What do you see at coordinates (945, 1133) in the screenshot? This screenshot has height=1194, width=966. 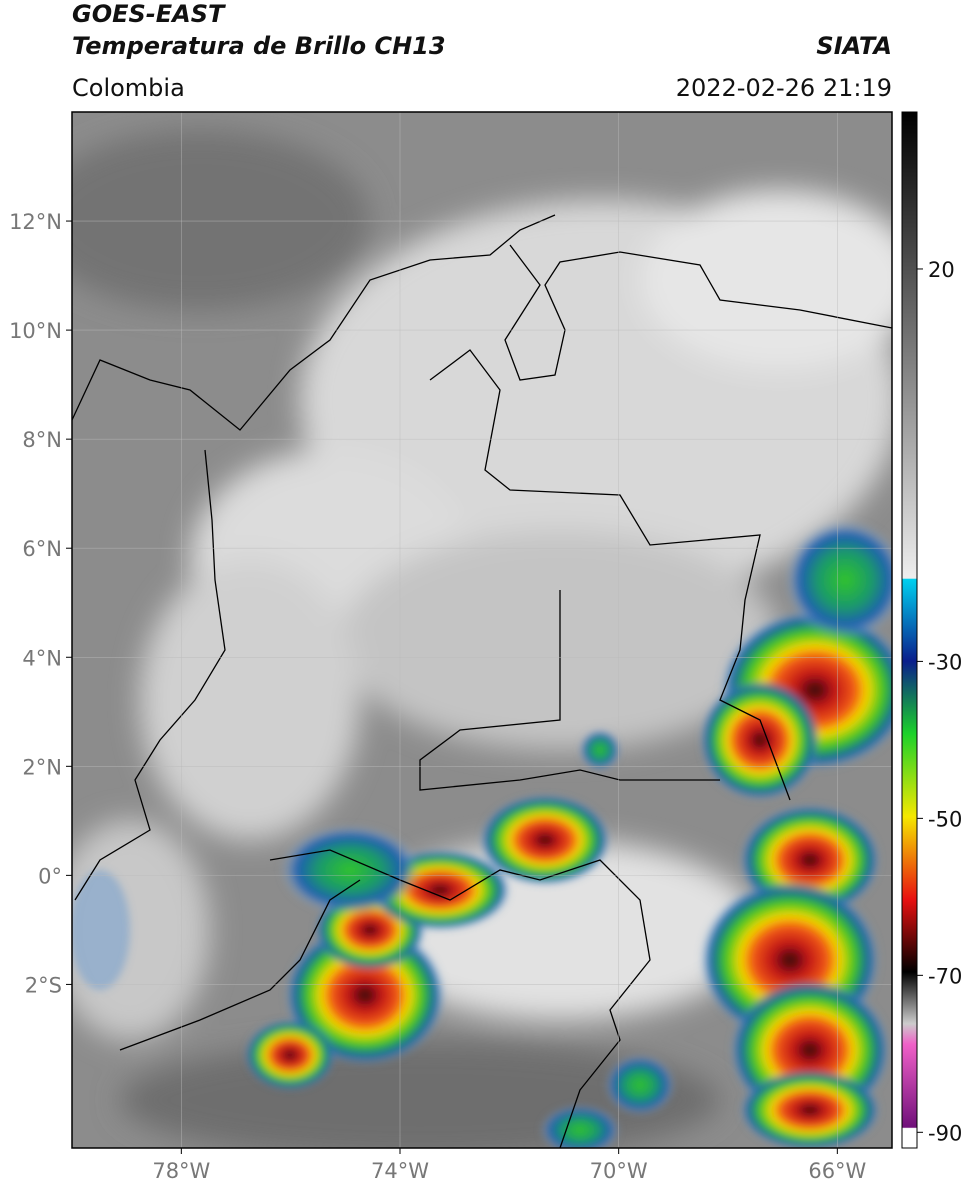 I see `colorbar-tick-label: -90` at bounding box center [945, 1133].